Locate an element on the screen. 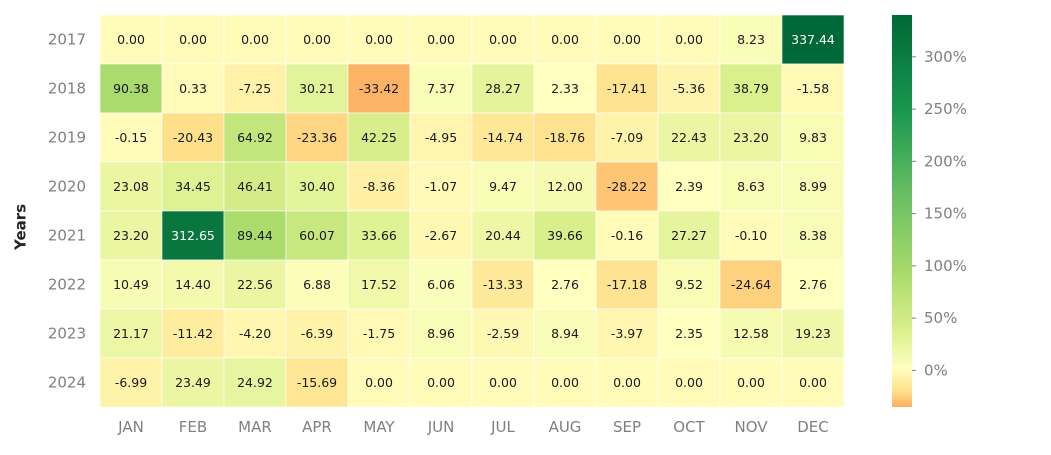 The image size is (1051, 455). cell-value-label: -3.97 is located at coordinates (627, 333).